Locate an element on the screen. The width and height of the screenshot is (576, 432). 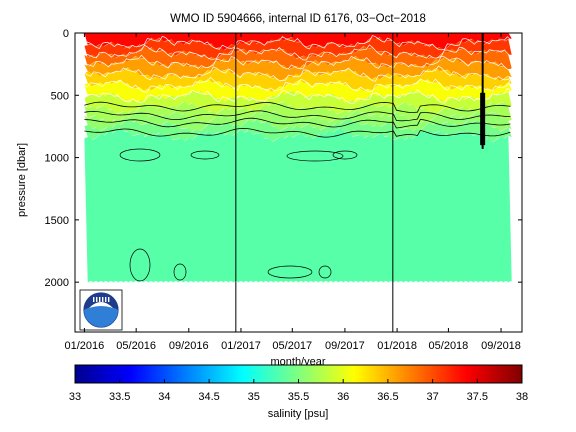
x-tick-label: 01/2016 is located at coordinates (85, 346).